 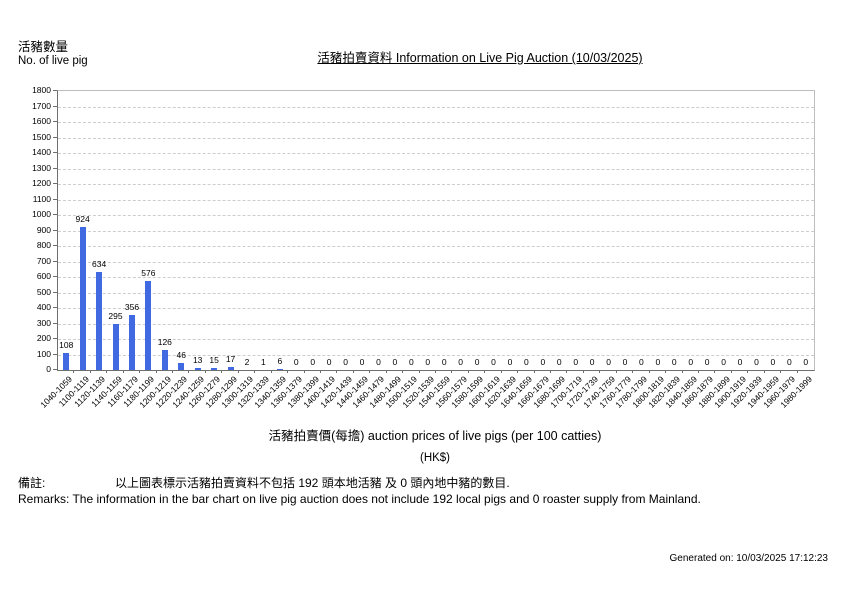 I want to click on y-tick-label: 900, so click(x=43, y=229).